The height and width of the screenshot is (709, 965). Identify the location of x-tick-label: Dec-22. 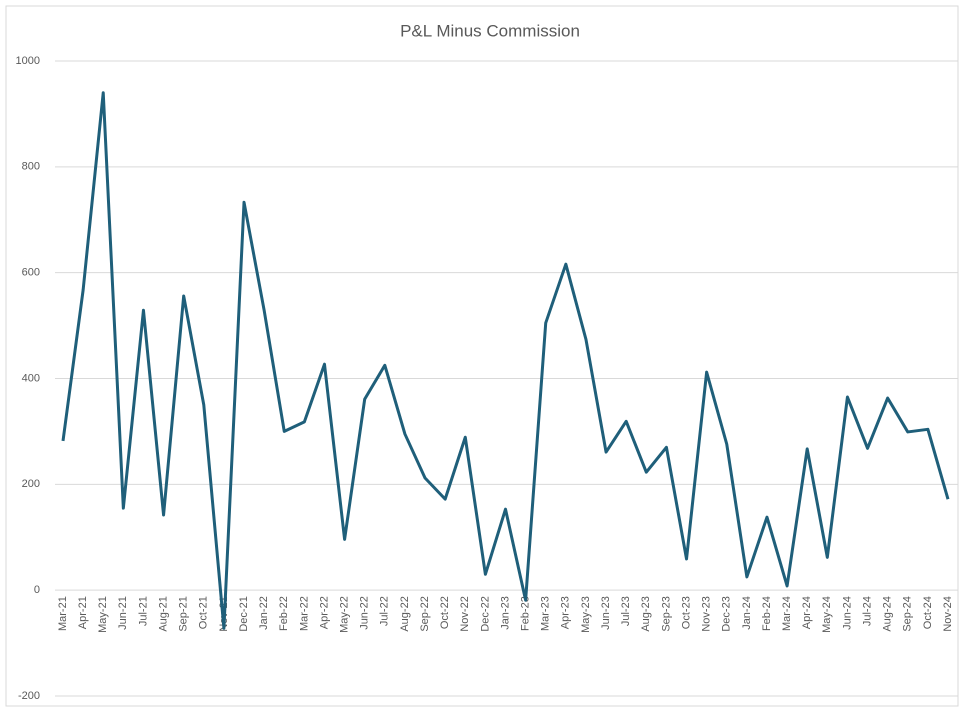
(485, 613).